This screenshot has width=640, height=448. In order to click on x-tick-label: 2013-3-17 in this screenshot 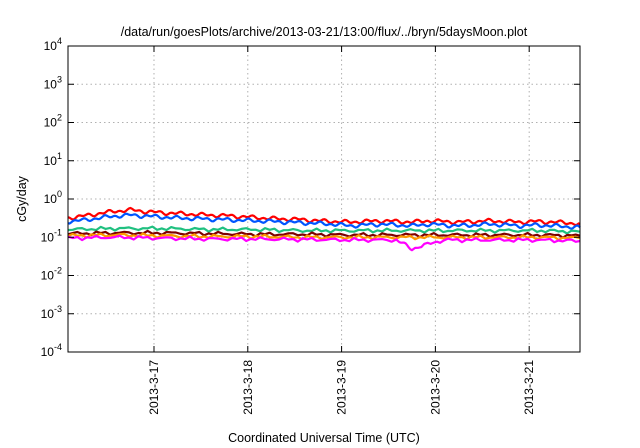, I will do `click(154, 387)`.